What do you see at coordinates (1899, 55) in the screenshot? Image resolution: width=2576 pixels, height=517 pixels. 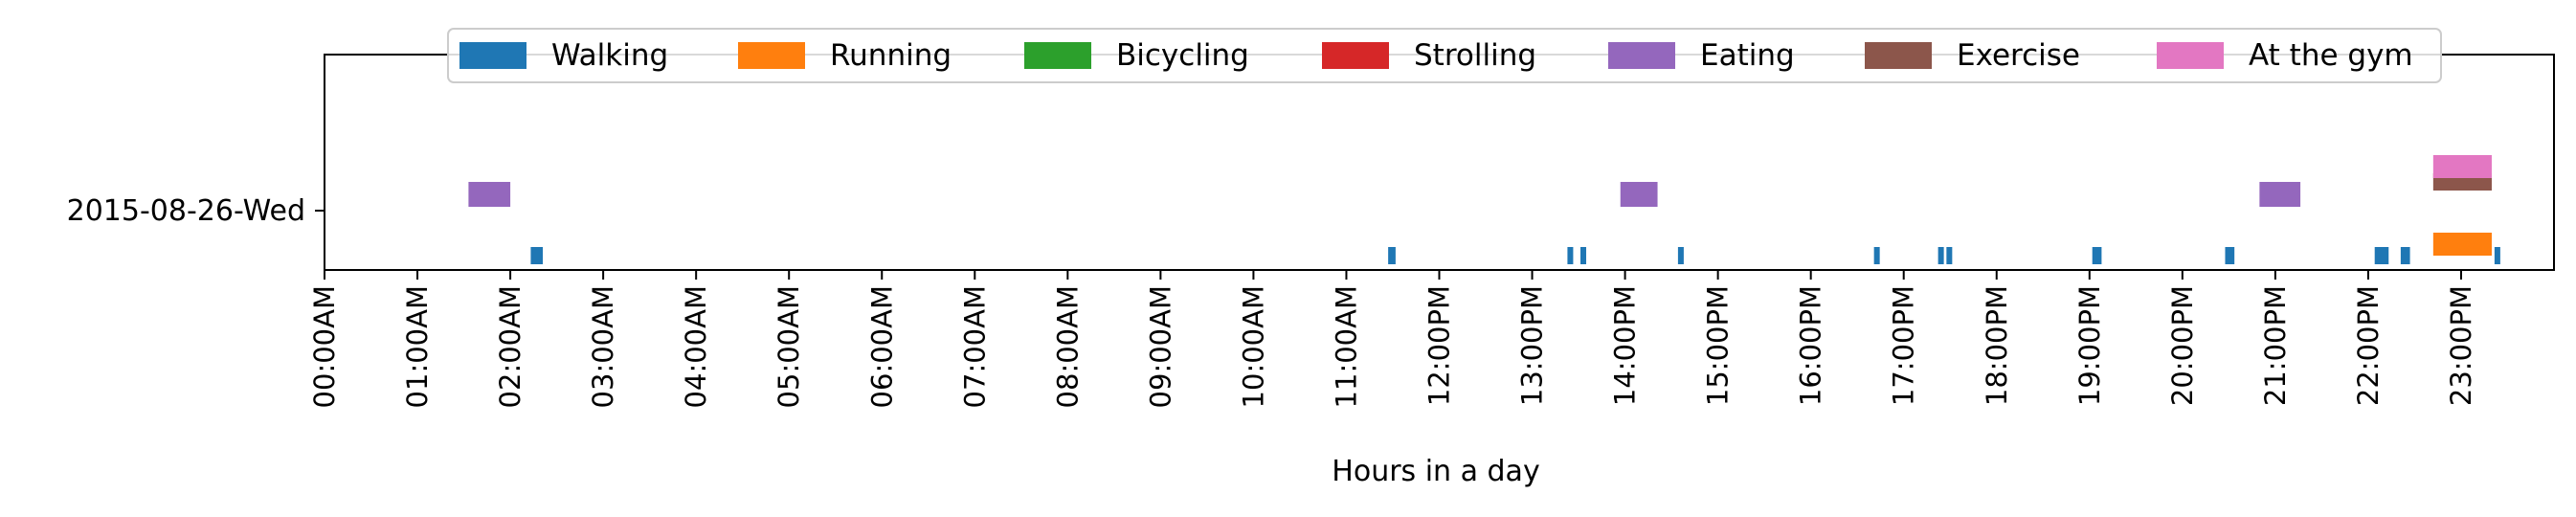 I see `legend-swatch-exercise` at bounding box center [1899, 55].